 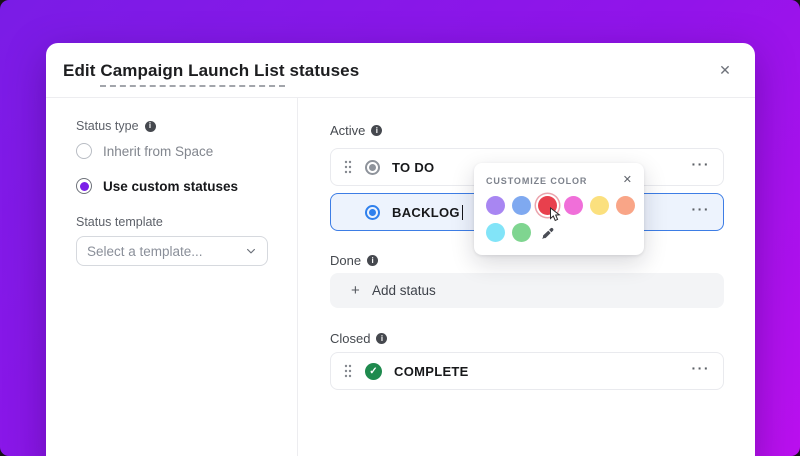 What do you see at coordinates (495, 205) in the screenshot?
I see `swatch-purple` at bounding box center [495, 205].